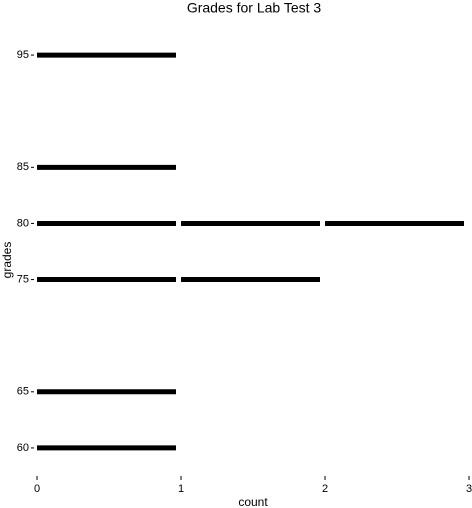 The image size is (472, 508). I want to click on x-tick-label: 1, so click(181, 489).